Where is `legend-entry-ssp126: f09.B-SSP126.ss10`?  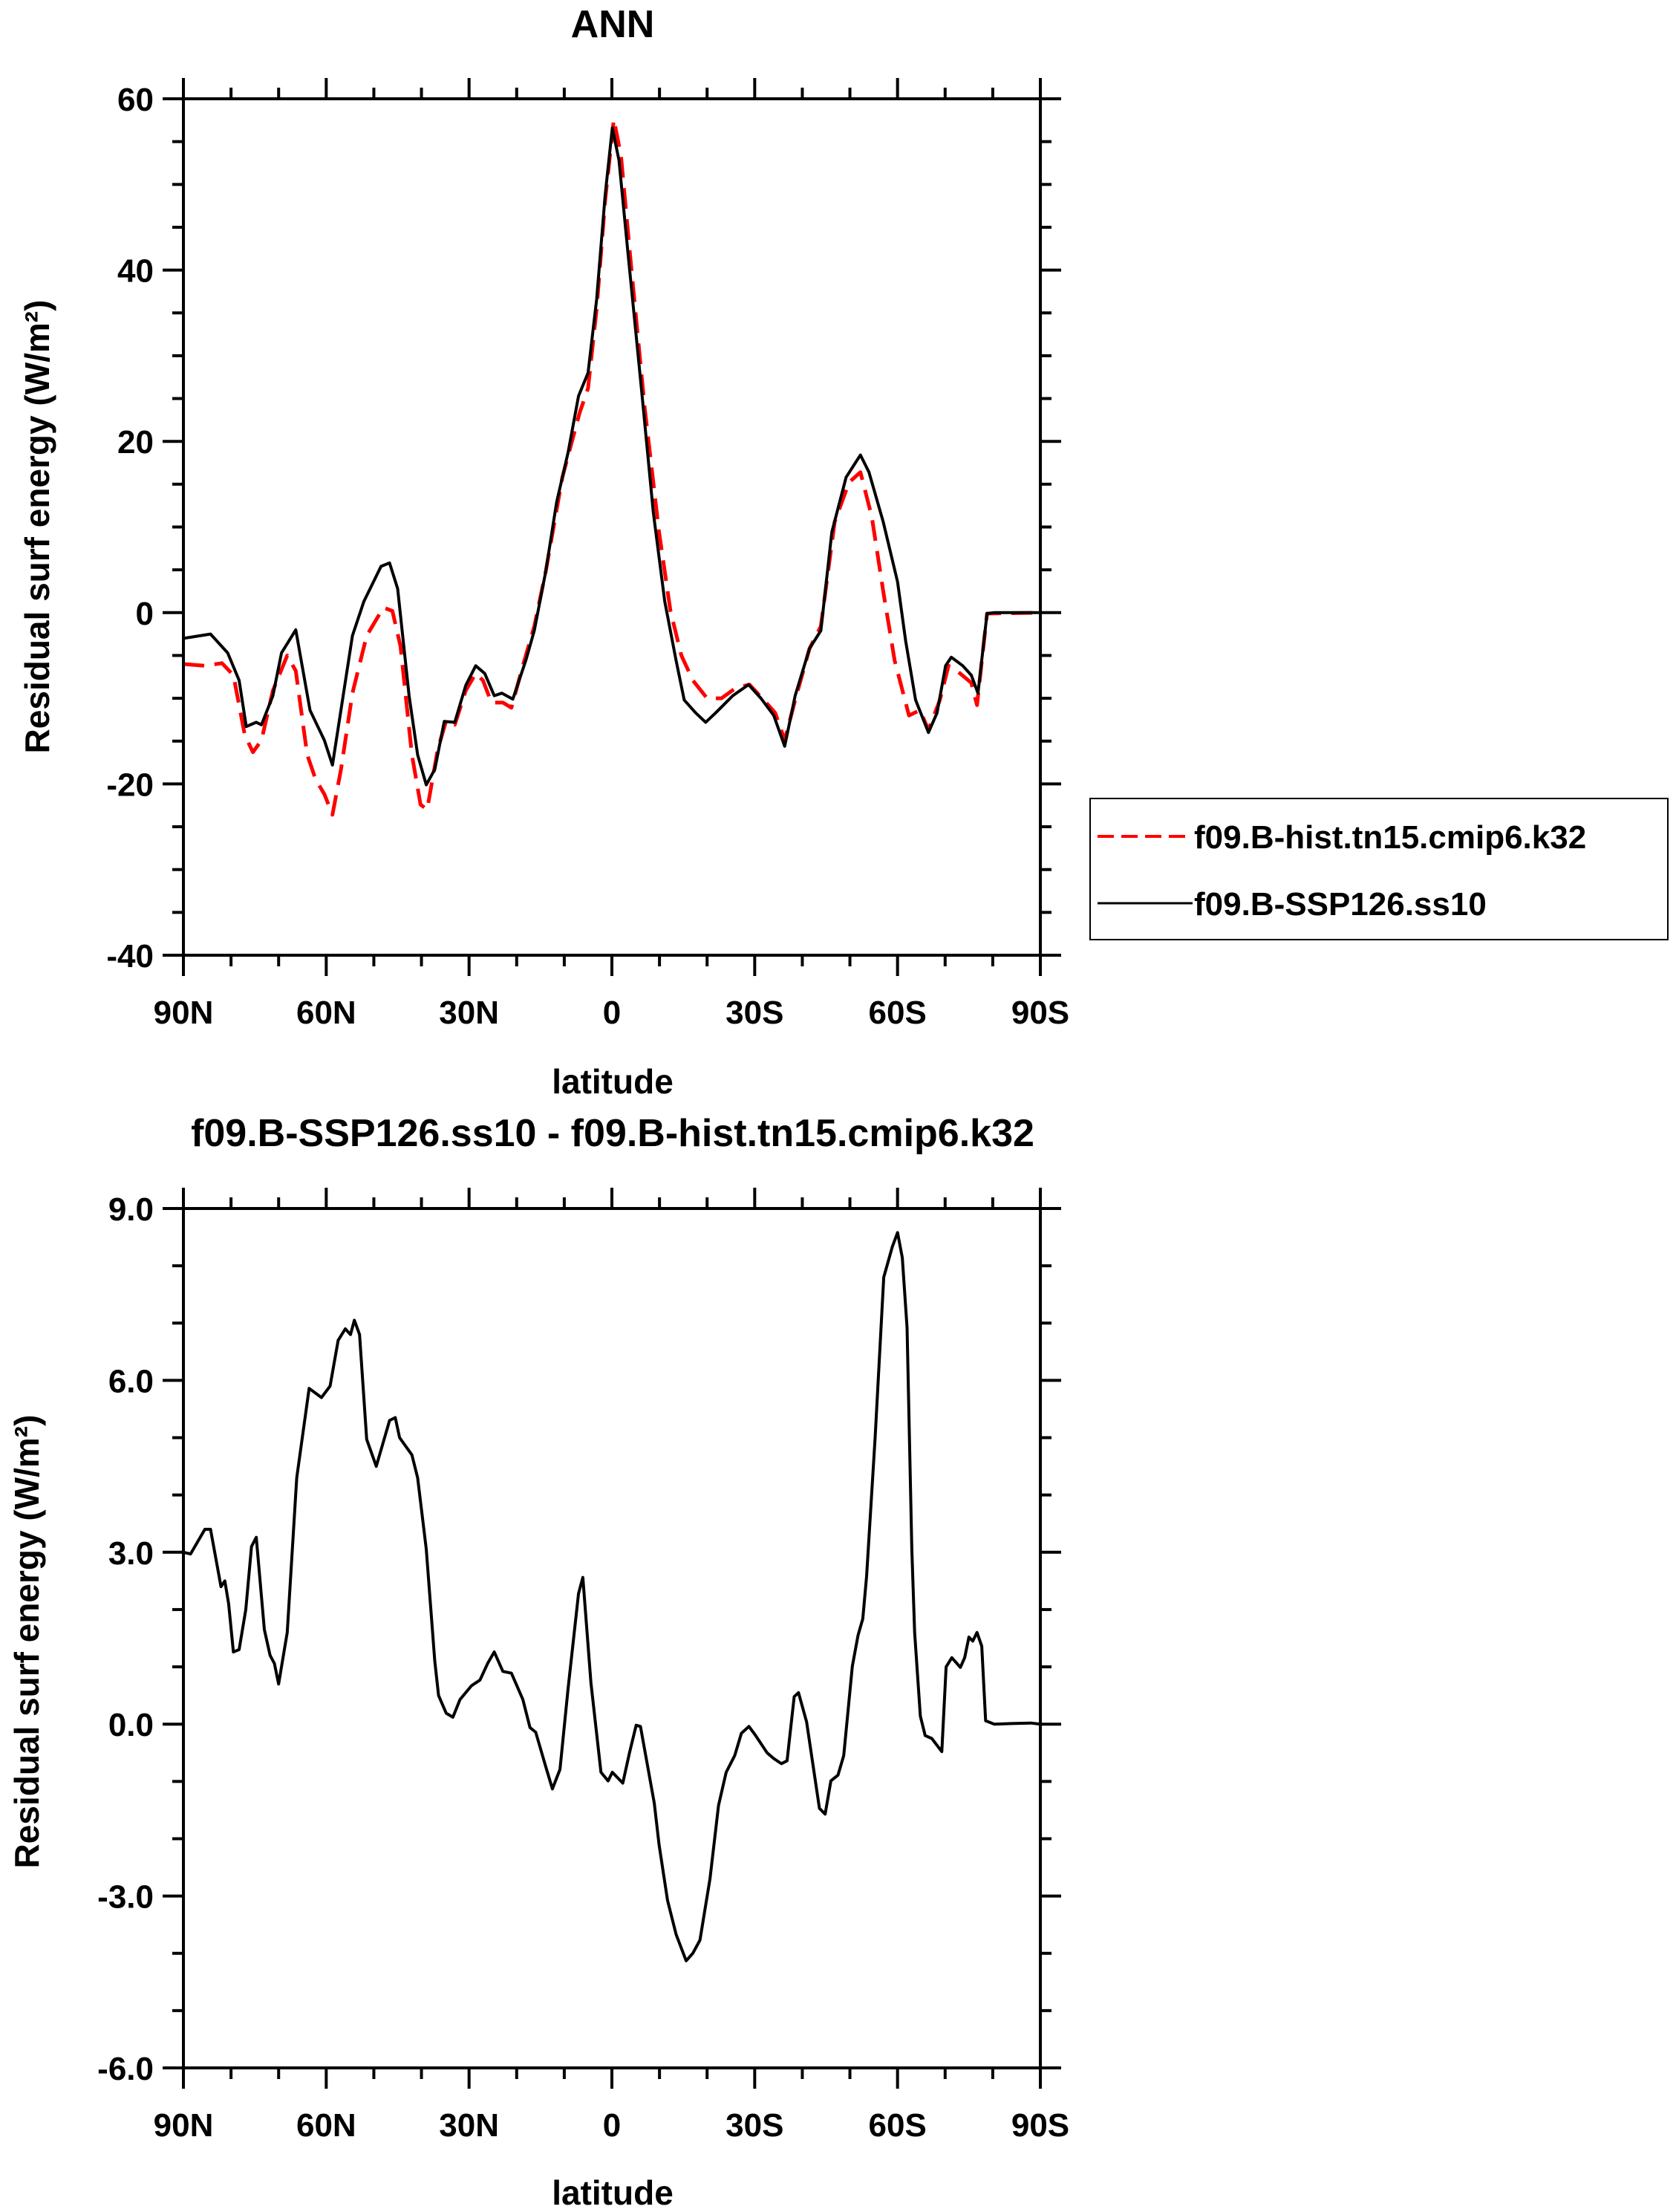
legend-entry-ssp126: f09.B-SSP126.ss10 is located at coordinates (1292, 905).